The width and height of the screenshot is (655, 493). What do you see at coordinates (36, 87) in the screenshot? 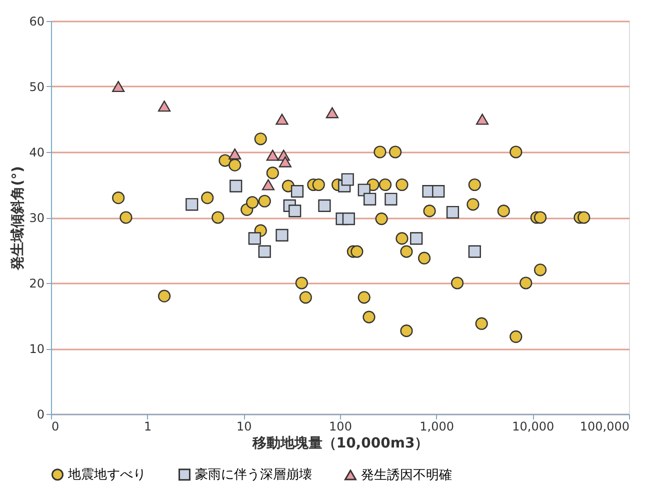
I see `y-tick-label: 50` at bounding box center [36, 87].